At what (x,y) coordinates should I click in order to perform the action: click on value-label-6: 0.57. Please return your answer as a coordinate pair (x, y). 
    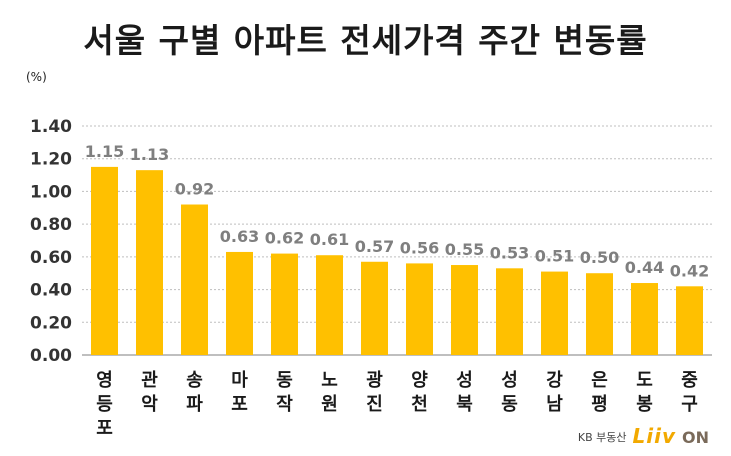
    Looking at the image, I should click on (374, 246).